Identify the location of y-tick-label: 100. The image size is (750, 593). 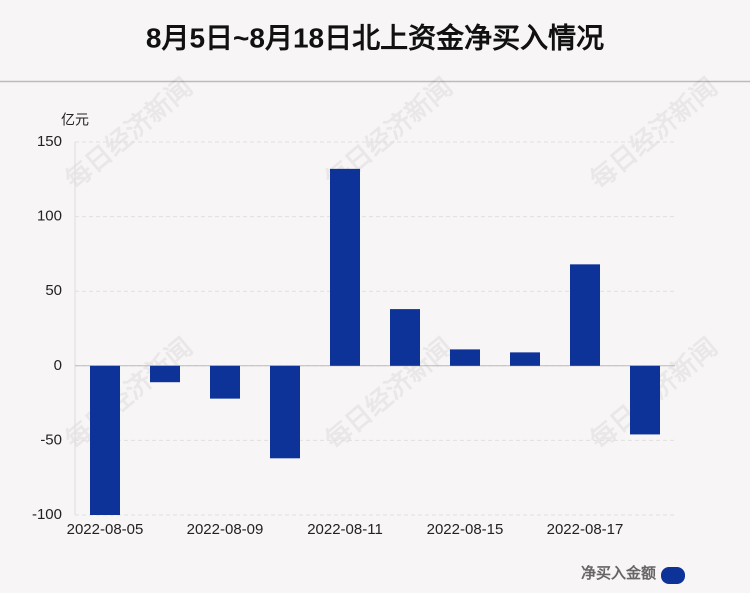
(49, 216).